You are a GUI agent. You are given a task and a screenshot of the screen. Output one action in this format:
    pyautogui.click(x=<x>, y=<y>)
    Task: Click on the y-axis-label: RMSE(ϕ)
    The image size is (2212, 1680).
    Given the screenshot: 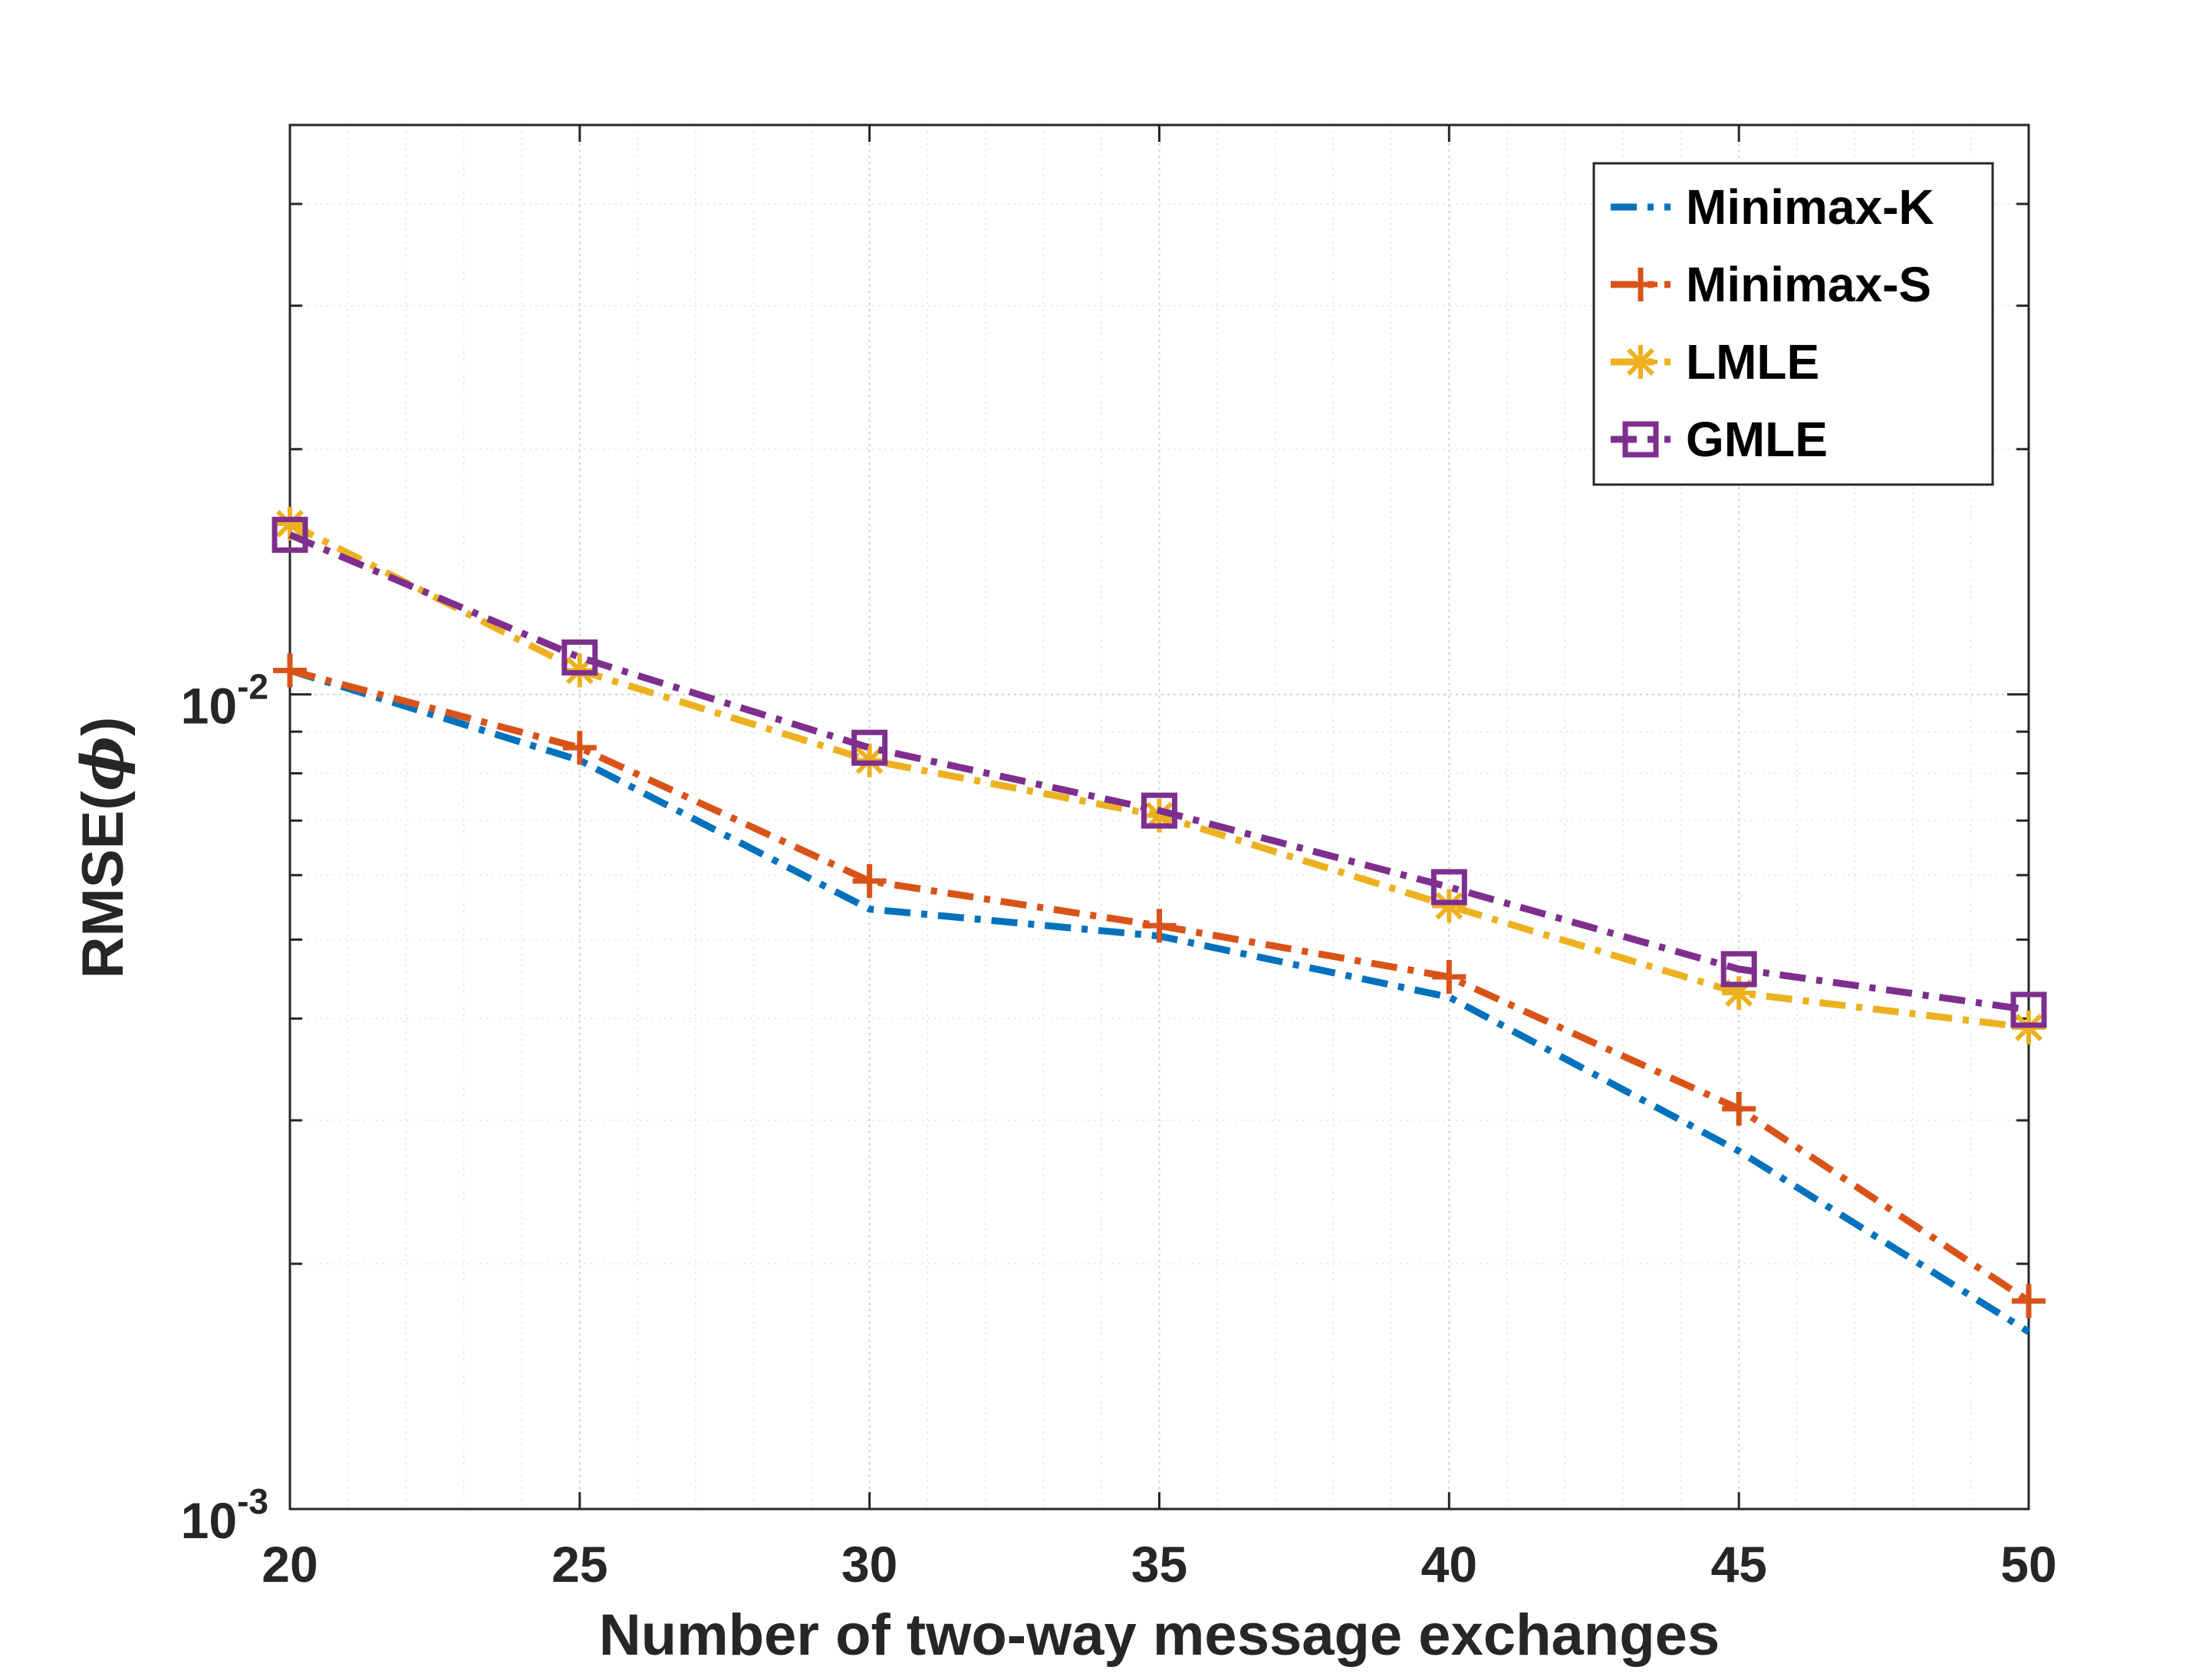 What is the action you would take?
    pyautogui.click(x=102, y=848)
    